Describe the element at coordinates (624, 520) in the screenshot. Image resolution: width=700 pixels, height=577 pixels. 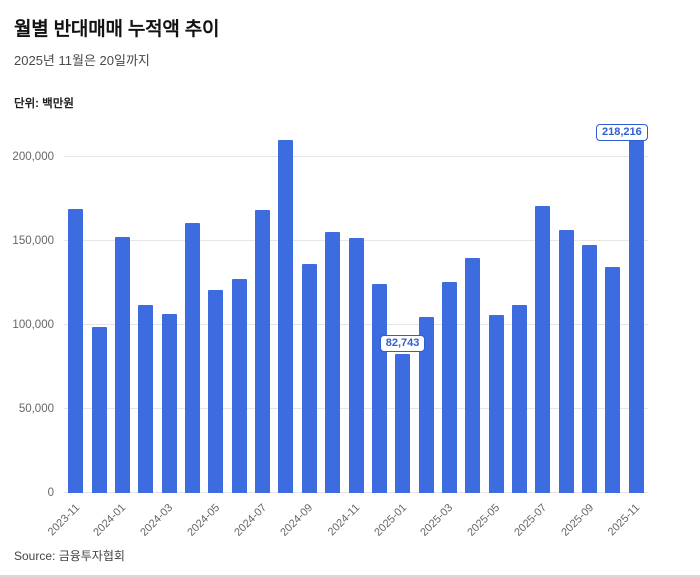
I see `x-axis-tick-label: 2025-11` at that location.